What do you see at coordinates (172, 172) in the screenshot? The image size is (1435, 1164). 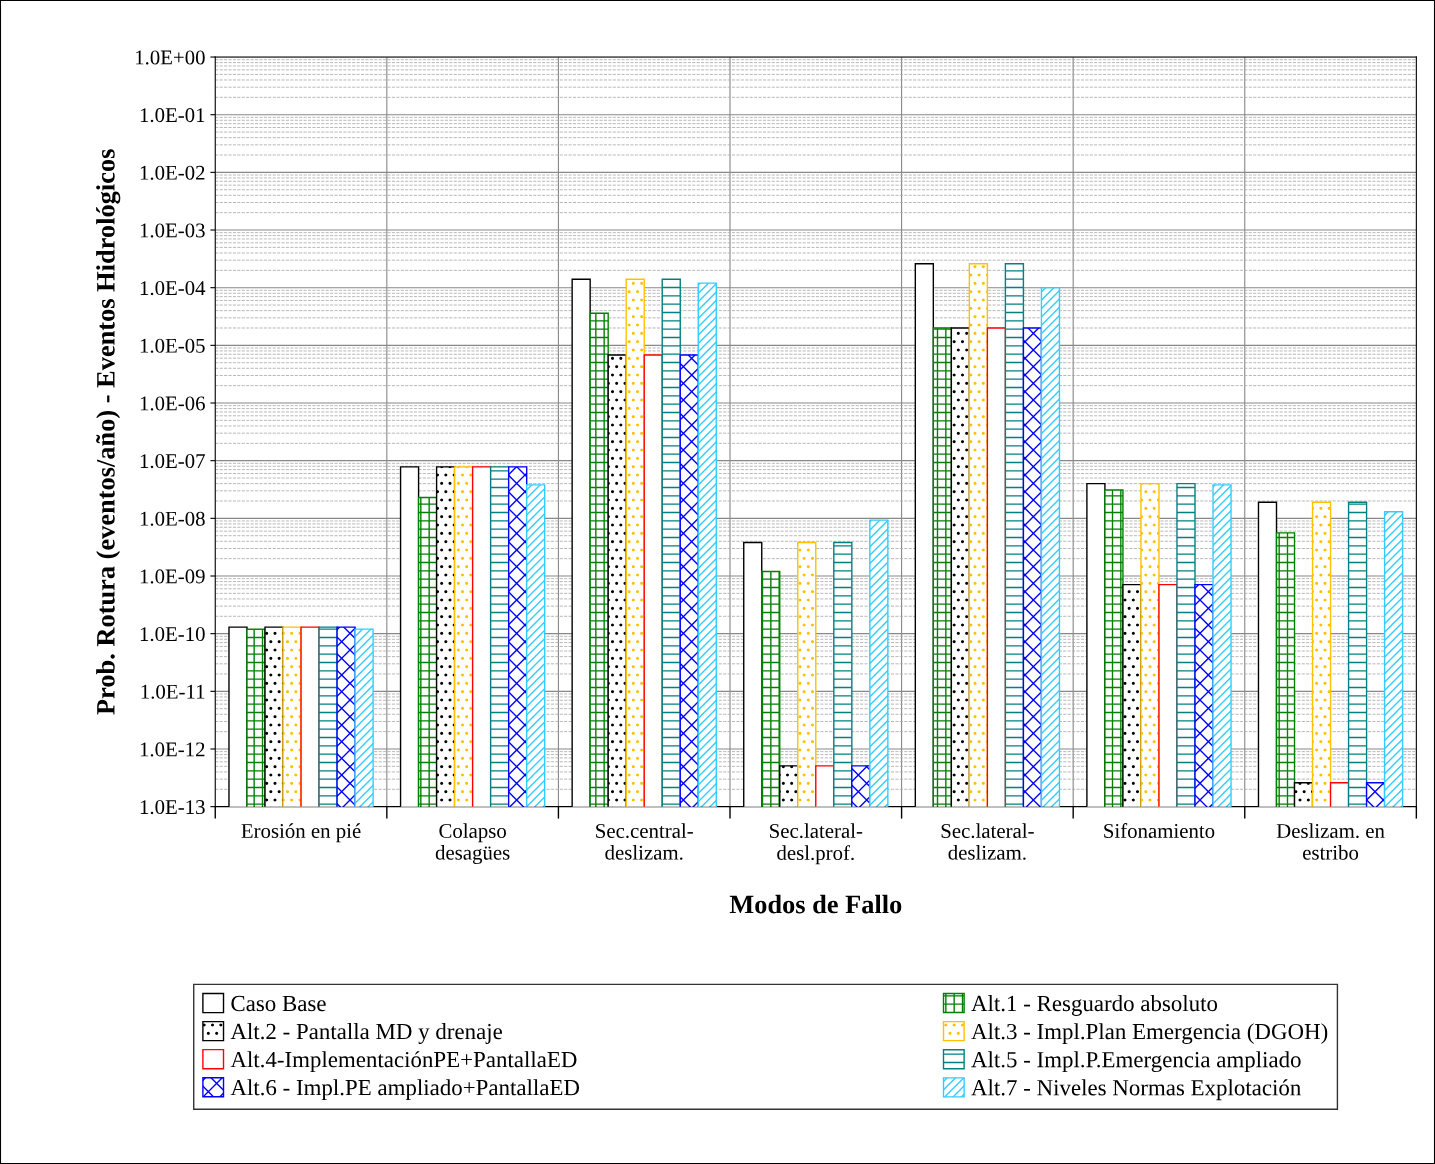 I see `y-tick-label: 1.0E-02` at bounding box center [172, 172].